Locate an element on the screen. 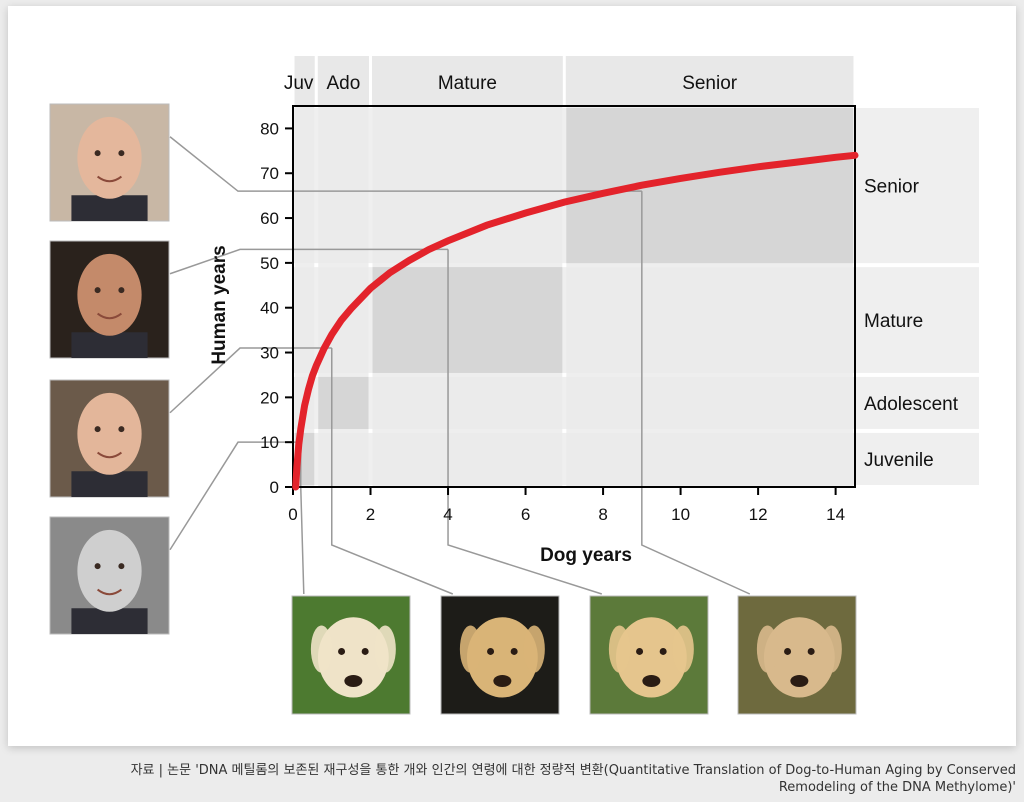  caption-line-2: Remodeling of the DNA Methylome)' is located at coordinates (897, 787).